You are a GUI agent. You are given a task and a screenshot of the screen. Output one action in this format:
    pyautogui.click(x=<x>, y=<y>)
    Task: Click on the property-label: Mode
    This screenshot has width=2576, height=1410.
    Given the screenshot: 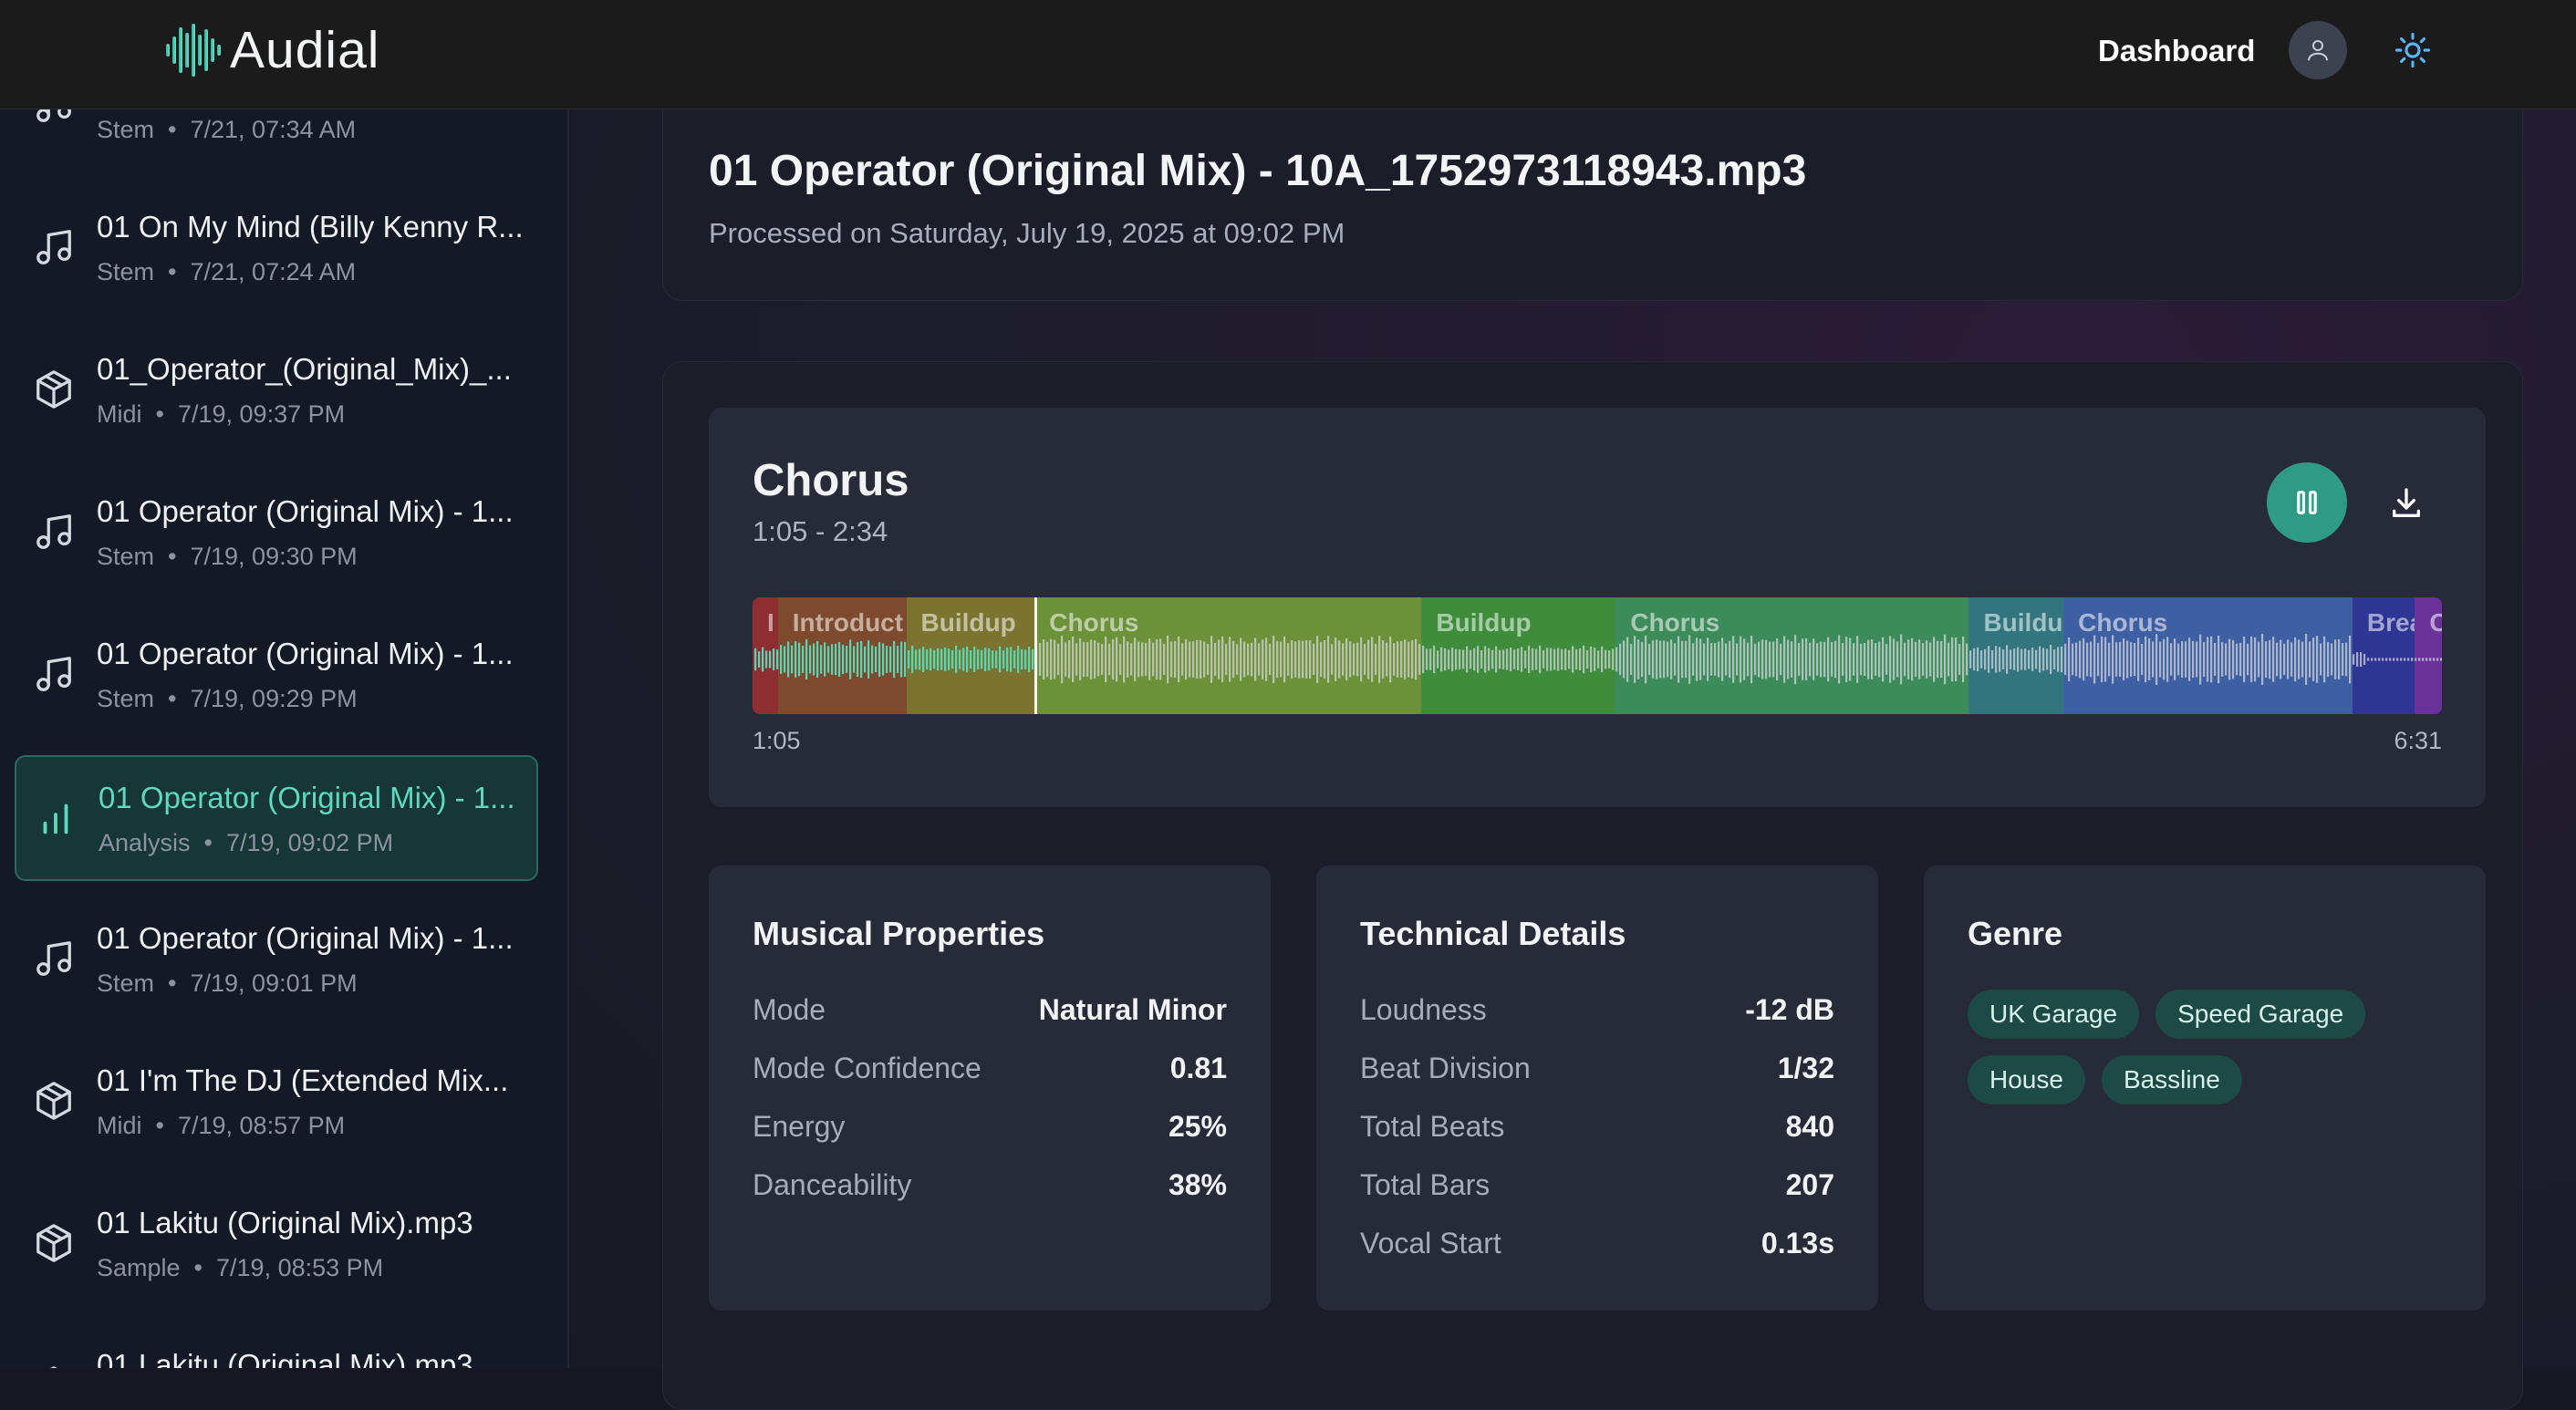 What is the action you would take?
    pyautogui.click(x=789, y=1009)
    